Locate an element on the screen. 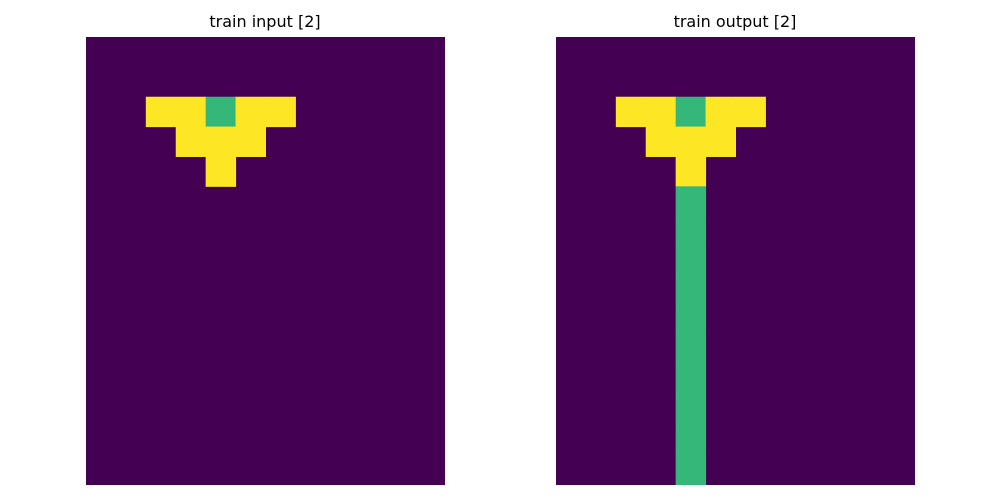 Image resolution: width=1000 pixels, height=500 pixels. output-panel-title: train output [2] is located at coordinates (735, 21).